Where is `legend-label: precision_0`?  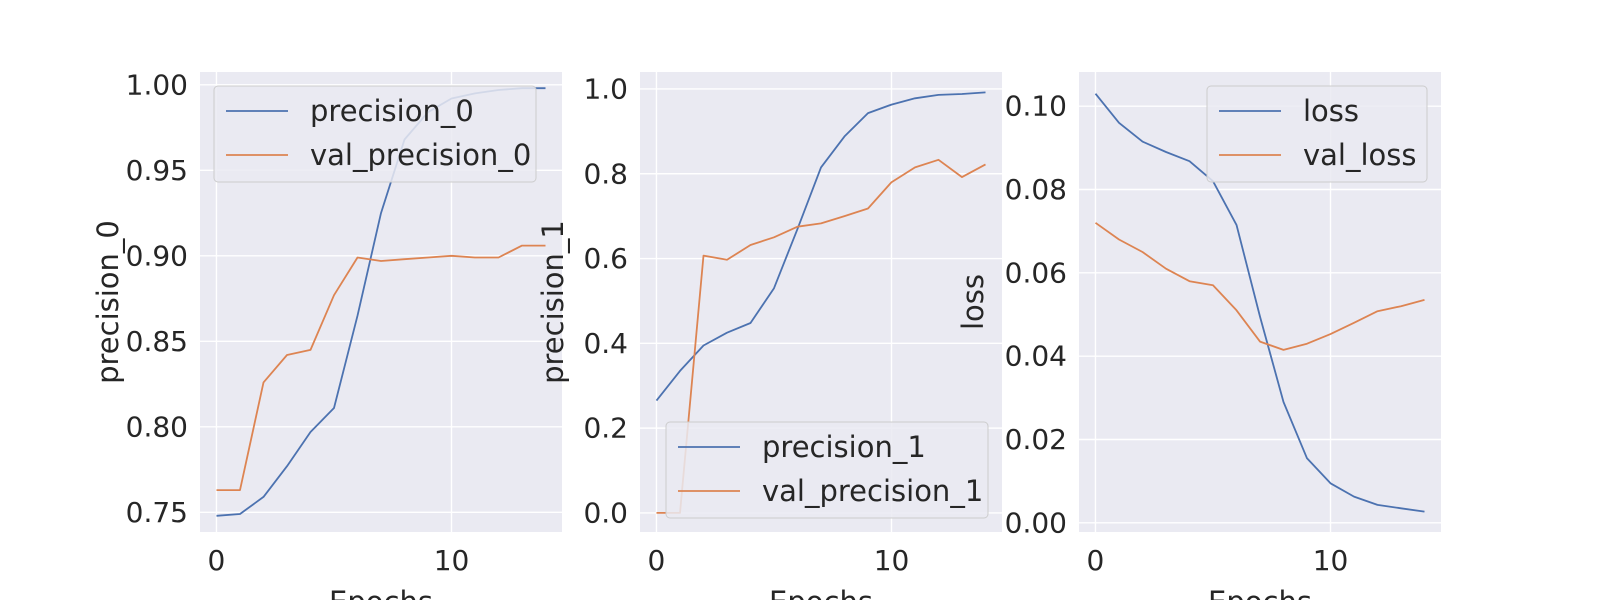
legend-label: precision_0 is located at coordinates (392, 111).